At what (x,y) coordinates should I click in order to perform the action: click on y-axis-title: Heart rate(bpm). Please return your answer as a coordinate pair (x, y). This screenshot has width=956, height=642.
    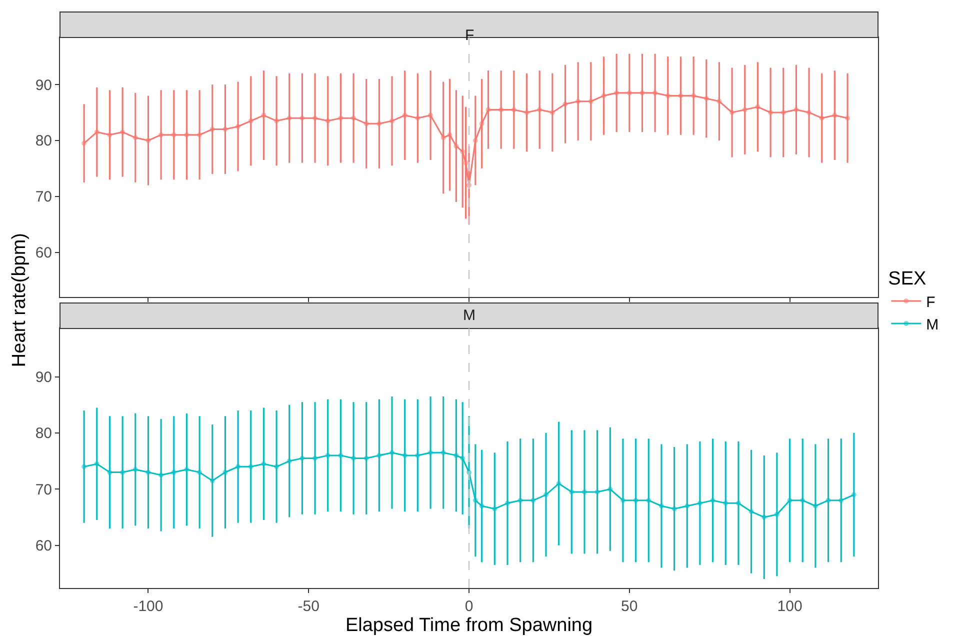
    Looking at the image, I should click on (19, 300).